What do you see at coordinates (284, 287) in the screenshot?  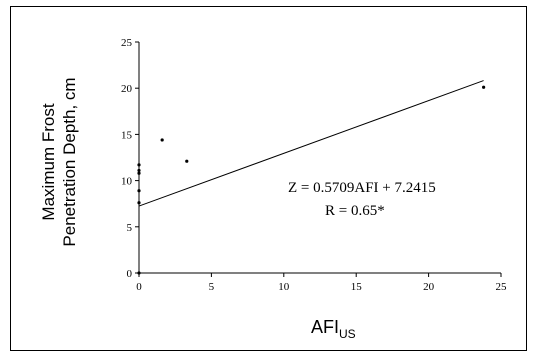 I see `x-tick-label: 10` at bounding box center [284, 287].